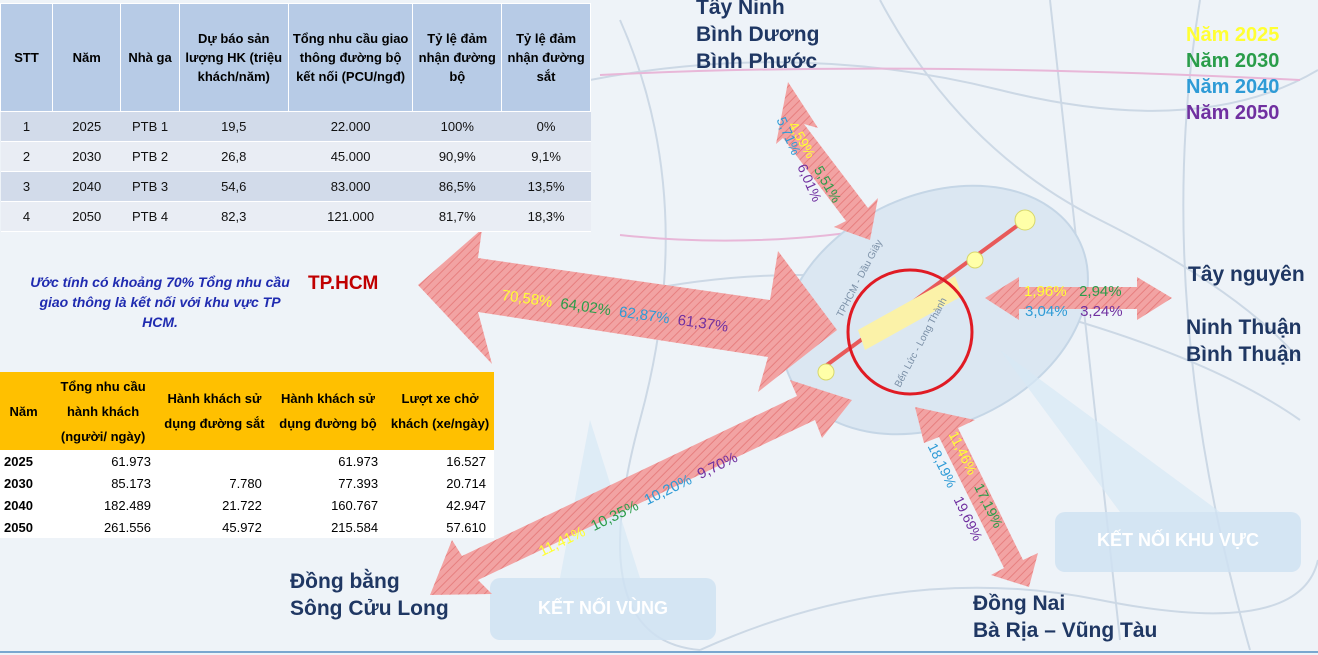 This screenshot has width=1318, height=655. I want to click on cell: 2, so click(26, 156).